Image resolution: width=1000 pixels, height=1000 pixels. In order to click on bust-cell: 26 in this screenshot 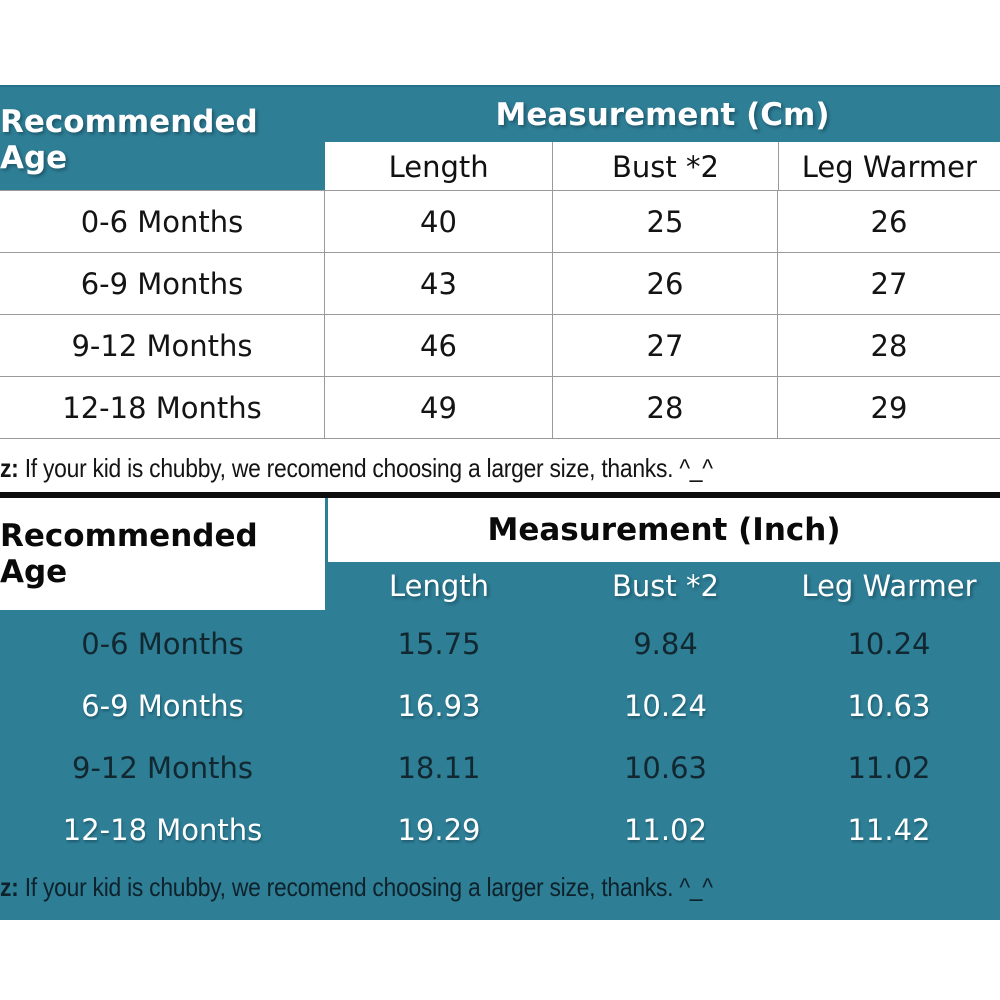, I will do `click(665, 283)`.